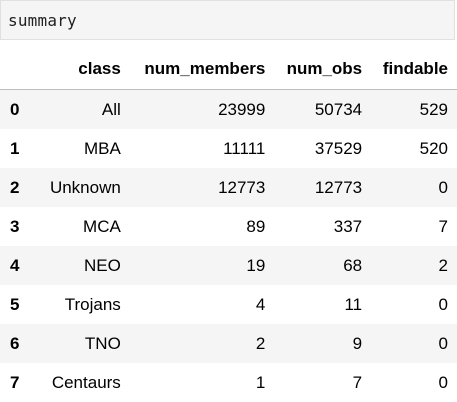 The image size is (457, 402). I want to click on num-obs-cell: 9, so click(357, 343).